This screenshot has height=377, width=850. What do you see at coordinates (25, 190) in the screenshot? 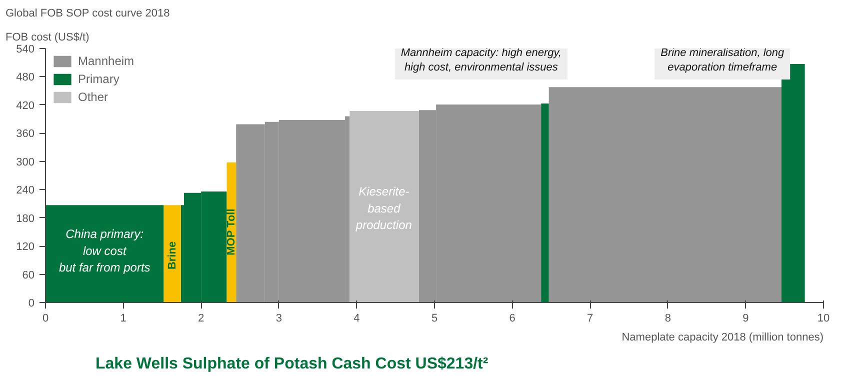
I see `y-tick-label: 240` at bounding box center [25, 190].